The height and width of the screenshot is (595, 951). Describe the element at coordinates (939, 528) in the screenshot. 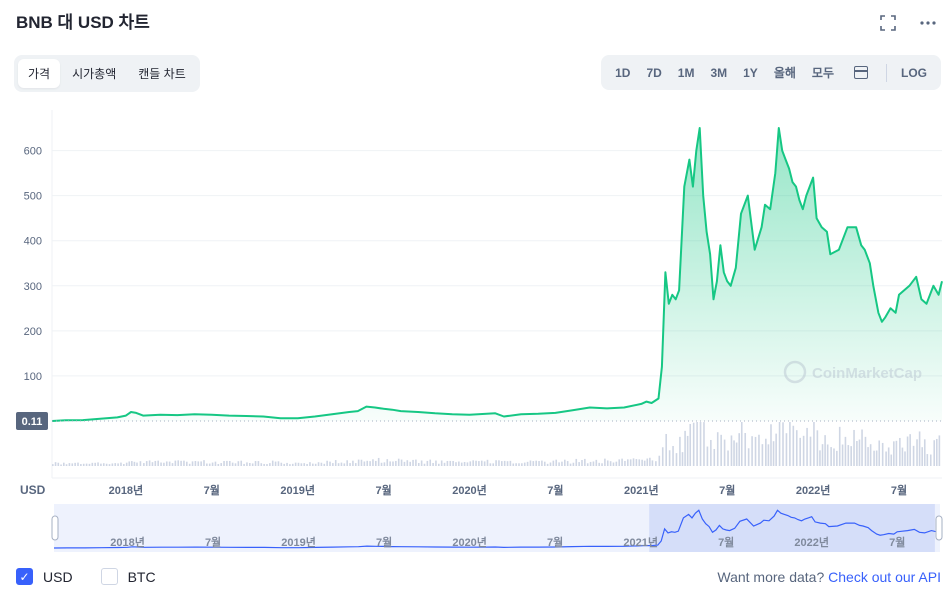

I see `brush-handle-right` at that location.